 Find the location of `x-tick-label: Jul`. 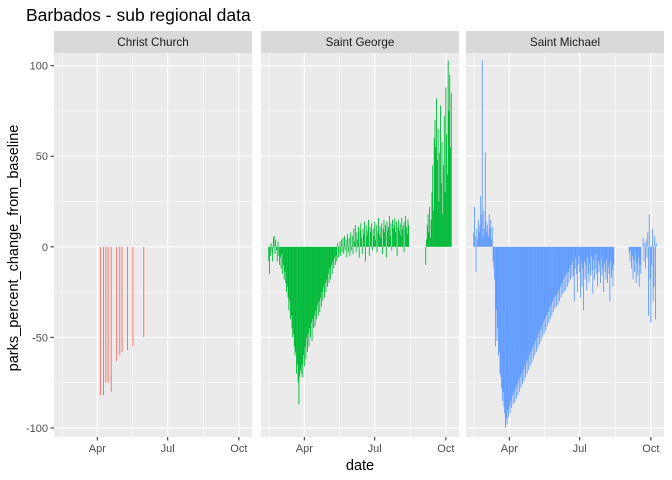

x-tick-label: Jul is located at coordinates (375, 449).